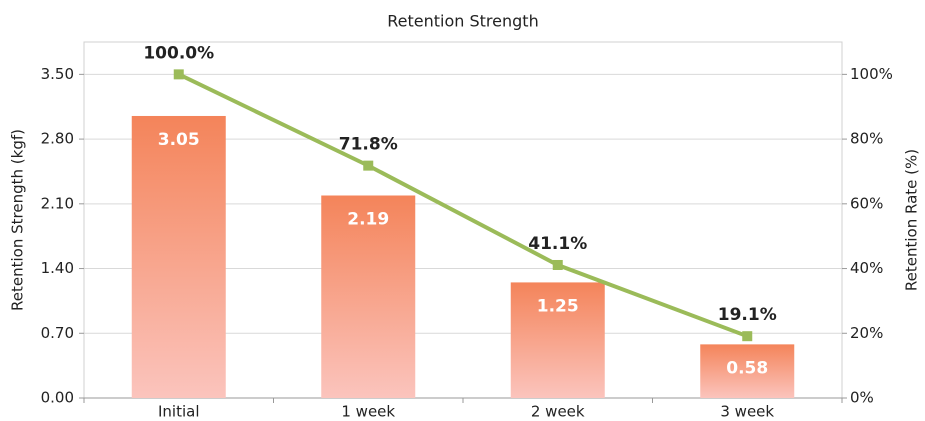  I want to click on y2-tick-label: 20%, so click(866, 333).